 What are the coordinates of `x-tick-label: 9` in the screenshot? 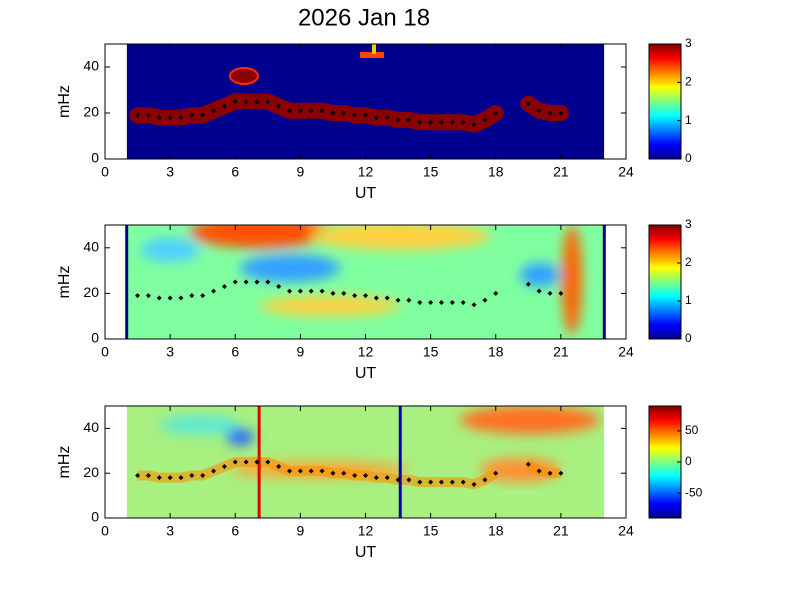 It's located at (300, 172).